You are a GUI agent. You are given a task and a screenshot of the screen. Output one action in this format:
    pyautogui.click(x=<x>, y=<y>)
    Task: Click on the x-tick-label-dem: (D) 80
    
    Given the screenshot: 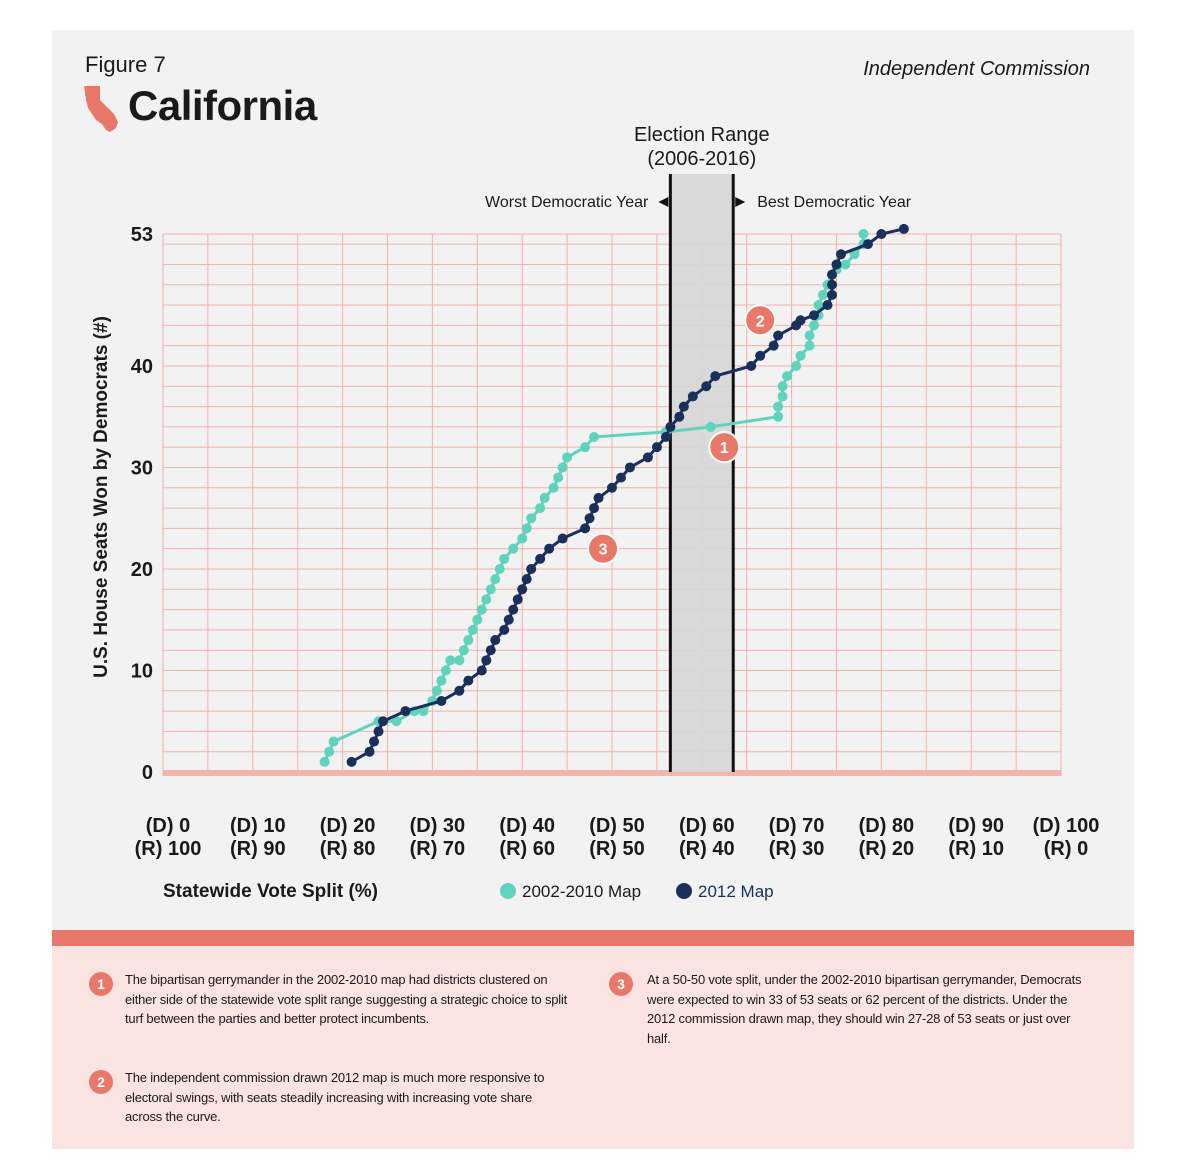 What is the action you would take?
    pyautogui.click(x=887, y=826)
    